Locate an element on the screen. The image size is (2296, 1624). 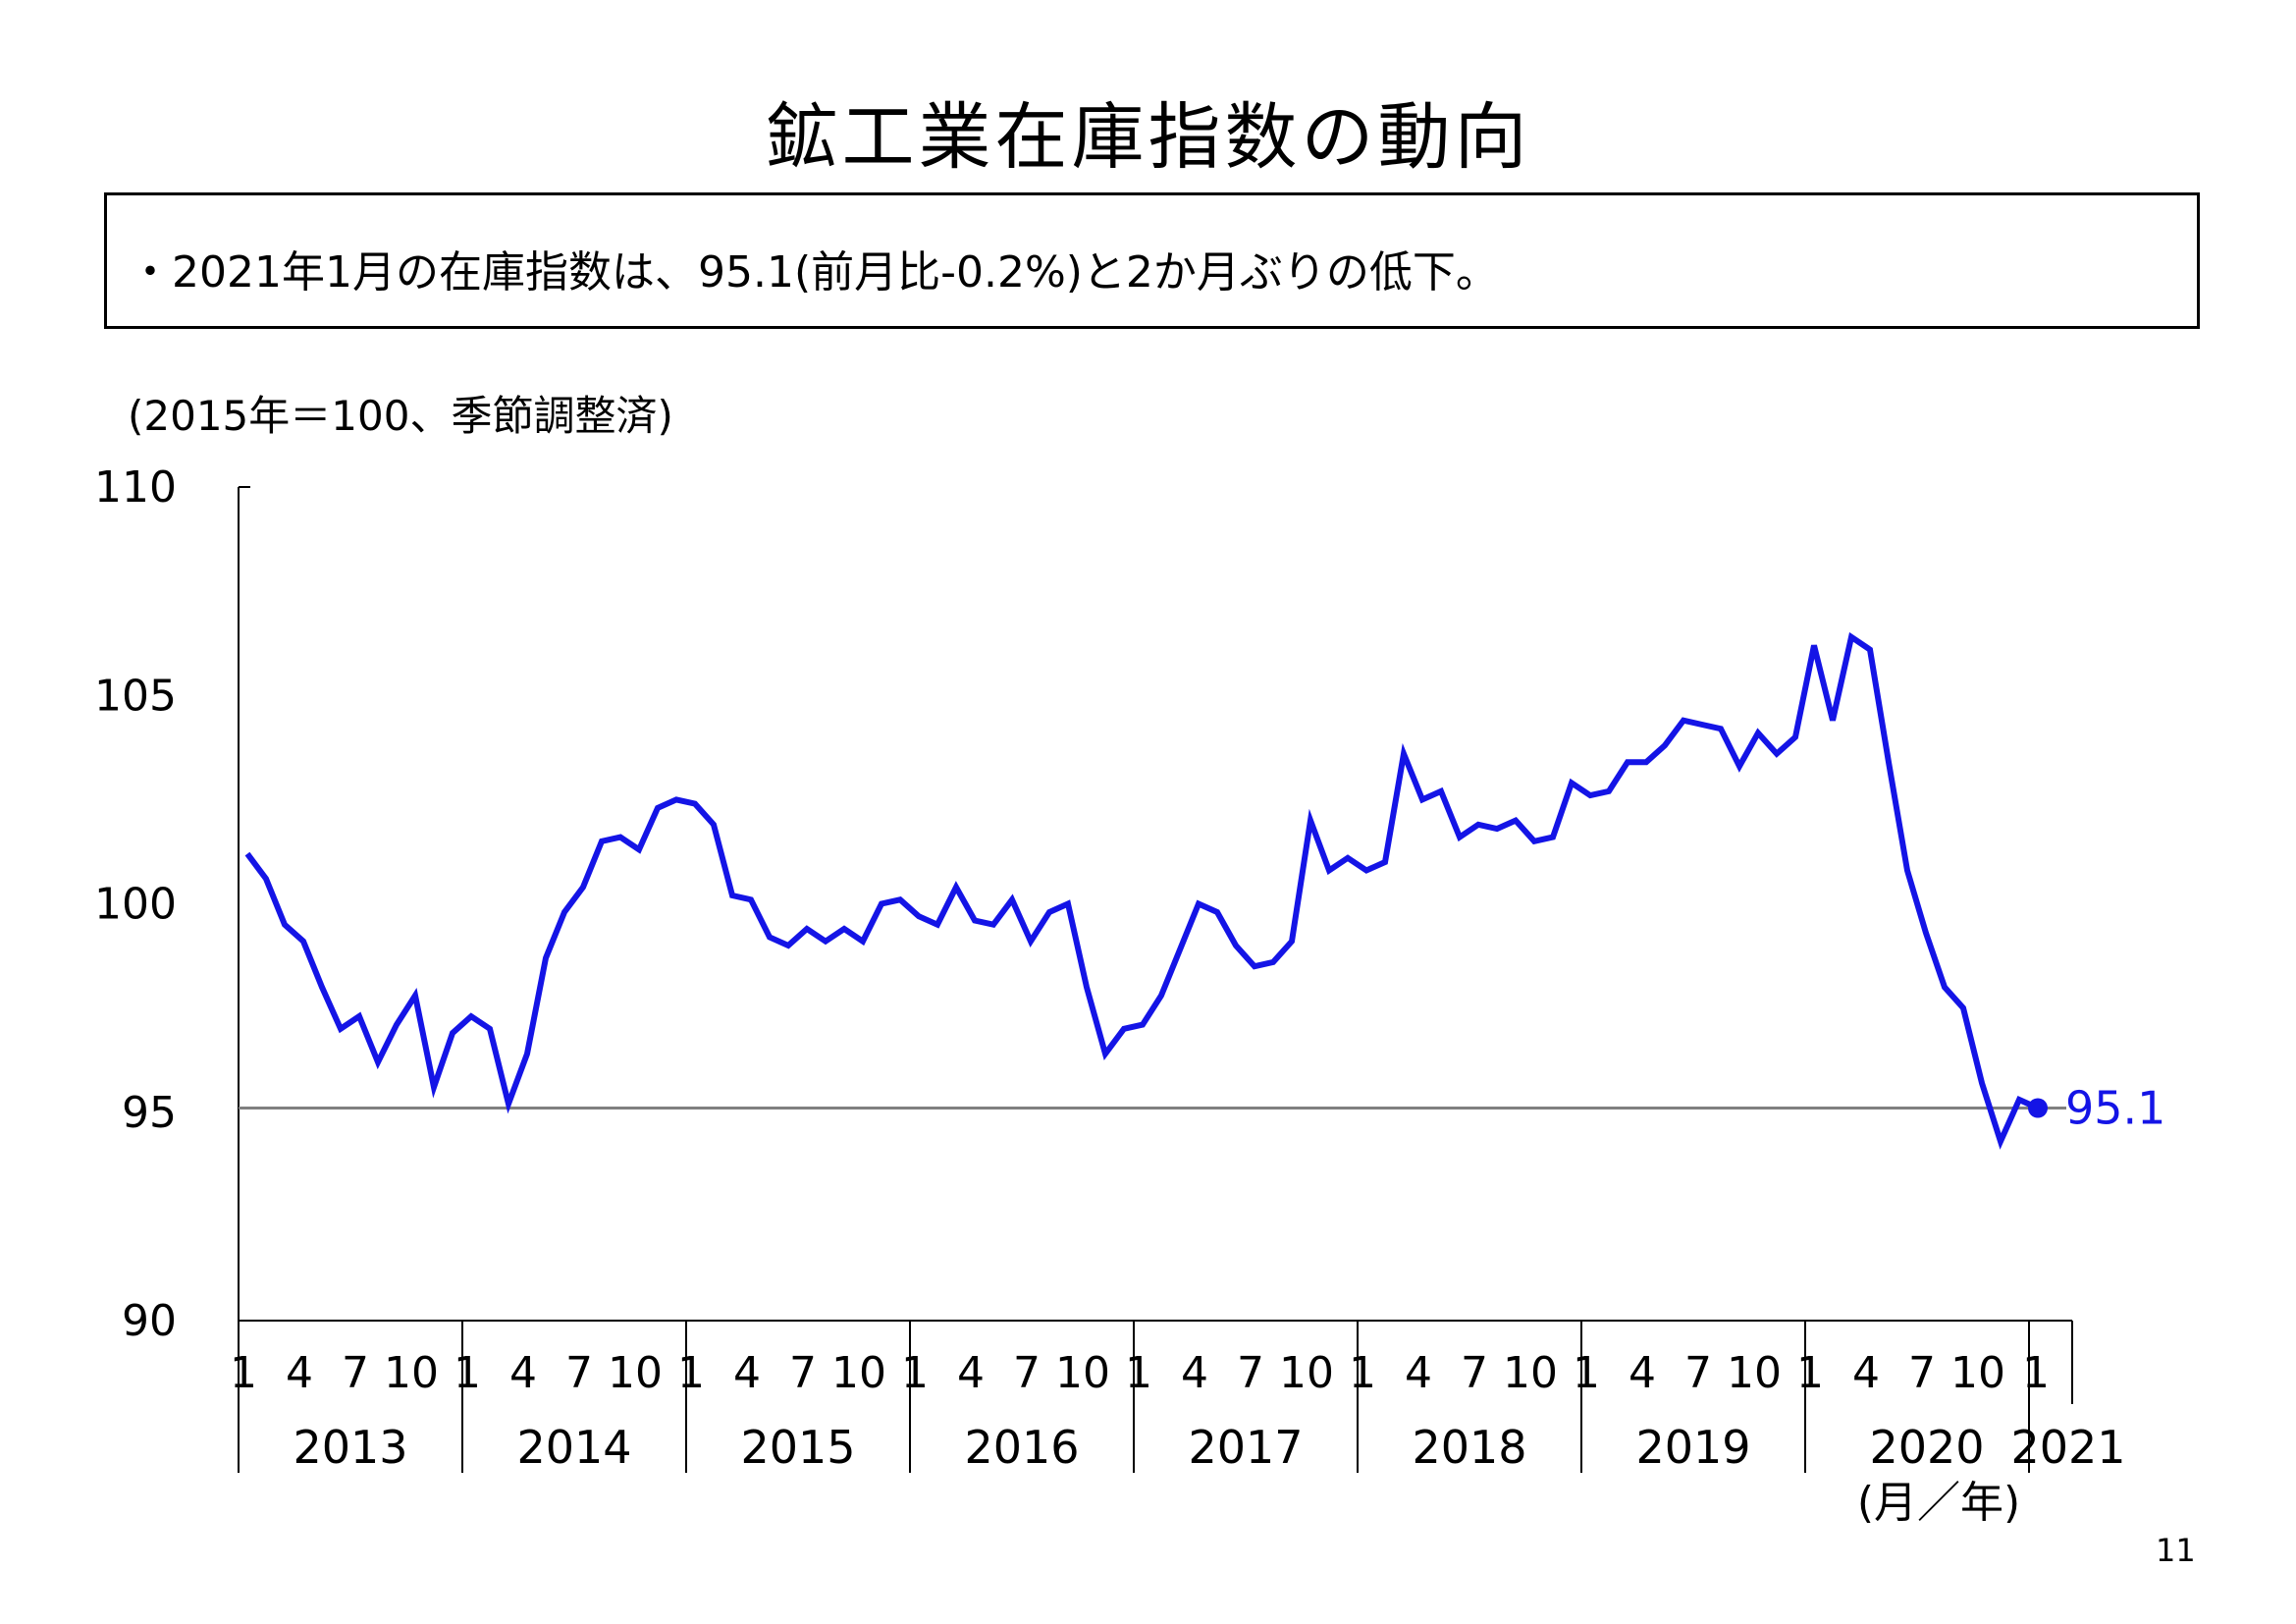
summary-box: ・2021年1月の在庫指数は、95.1(前月比-0.2%)と2か月ぶりの低下。 is located at coordinates (1152, 260).